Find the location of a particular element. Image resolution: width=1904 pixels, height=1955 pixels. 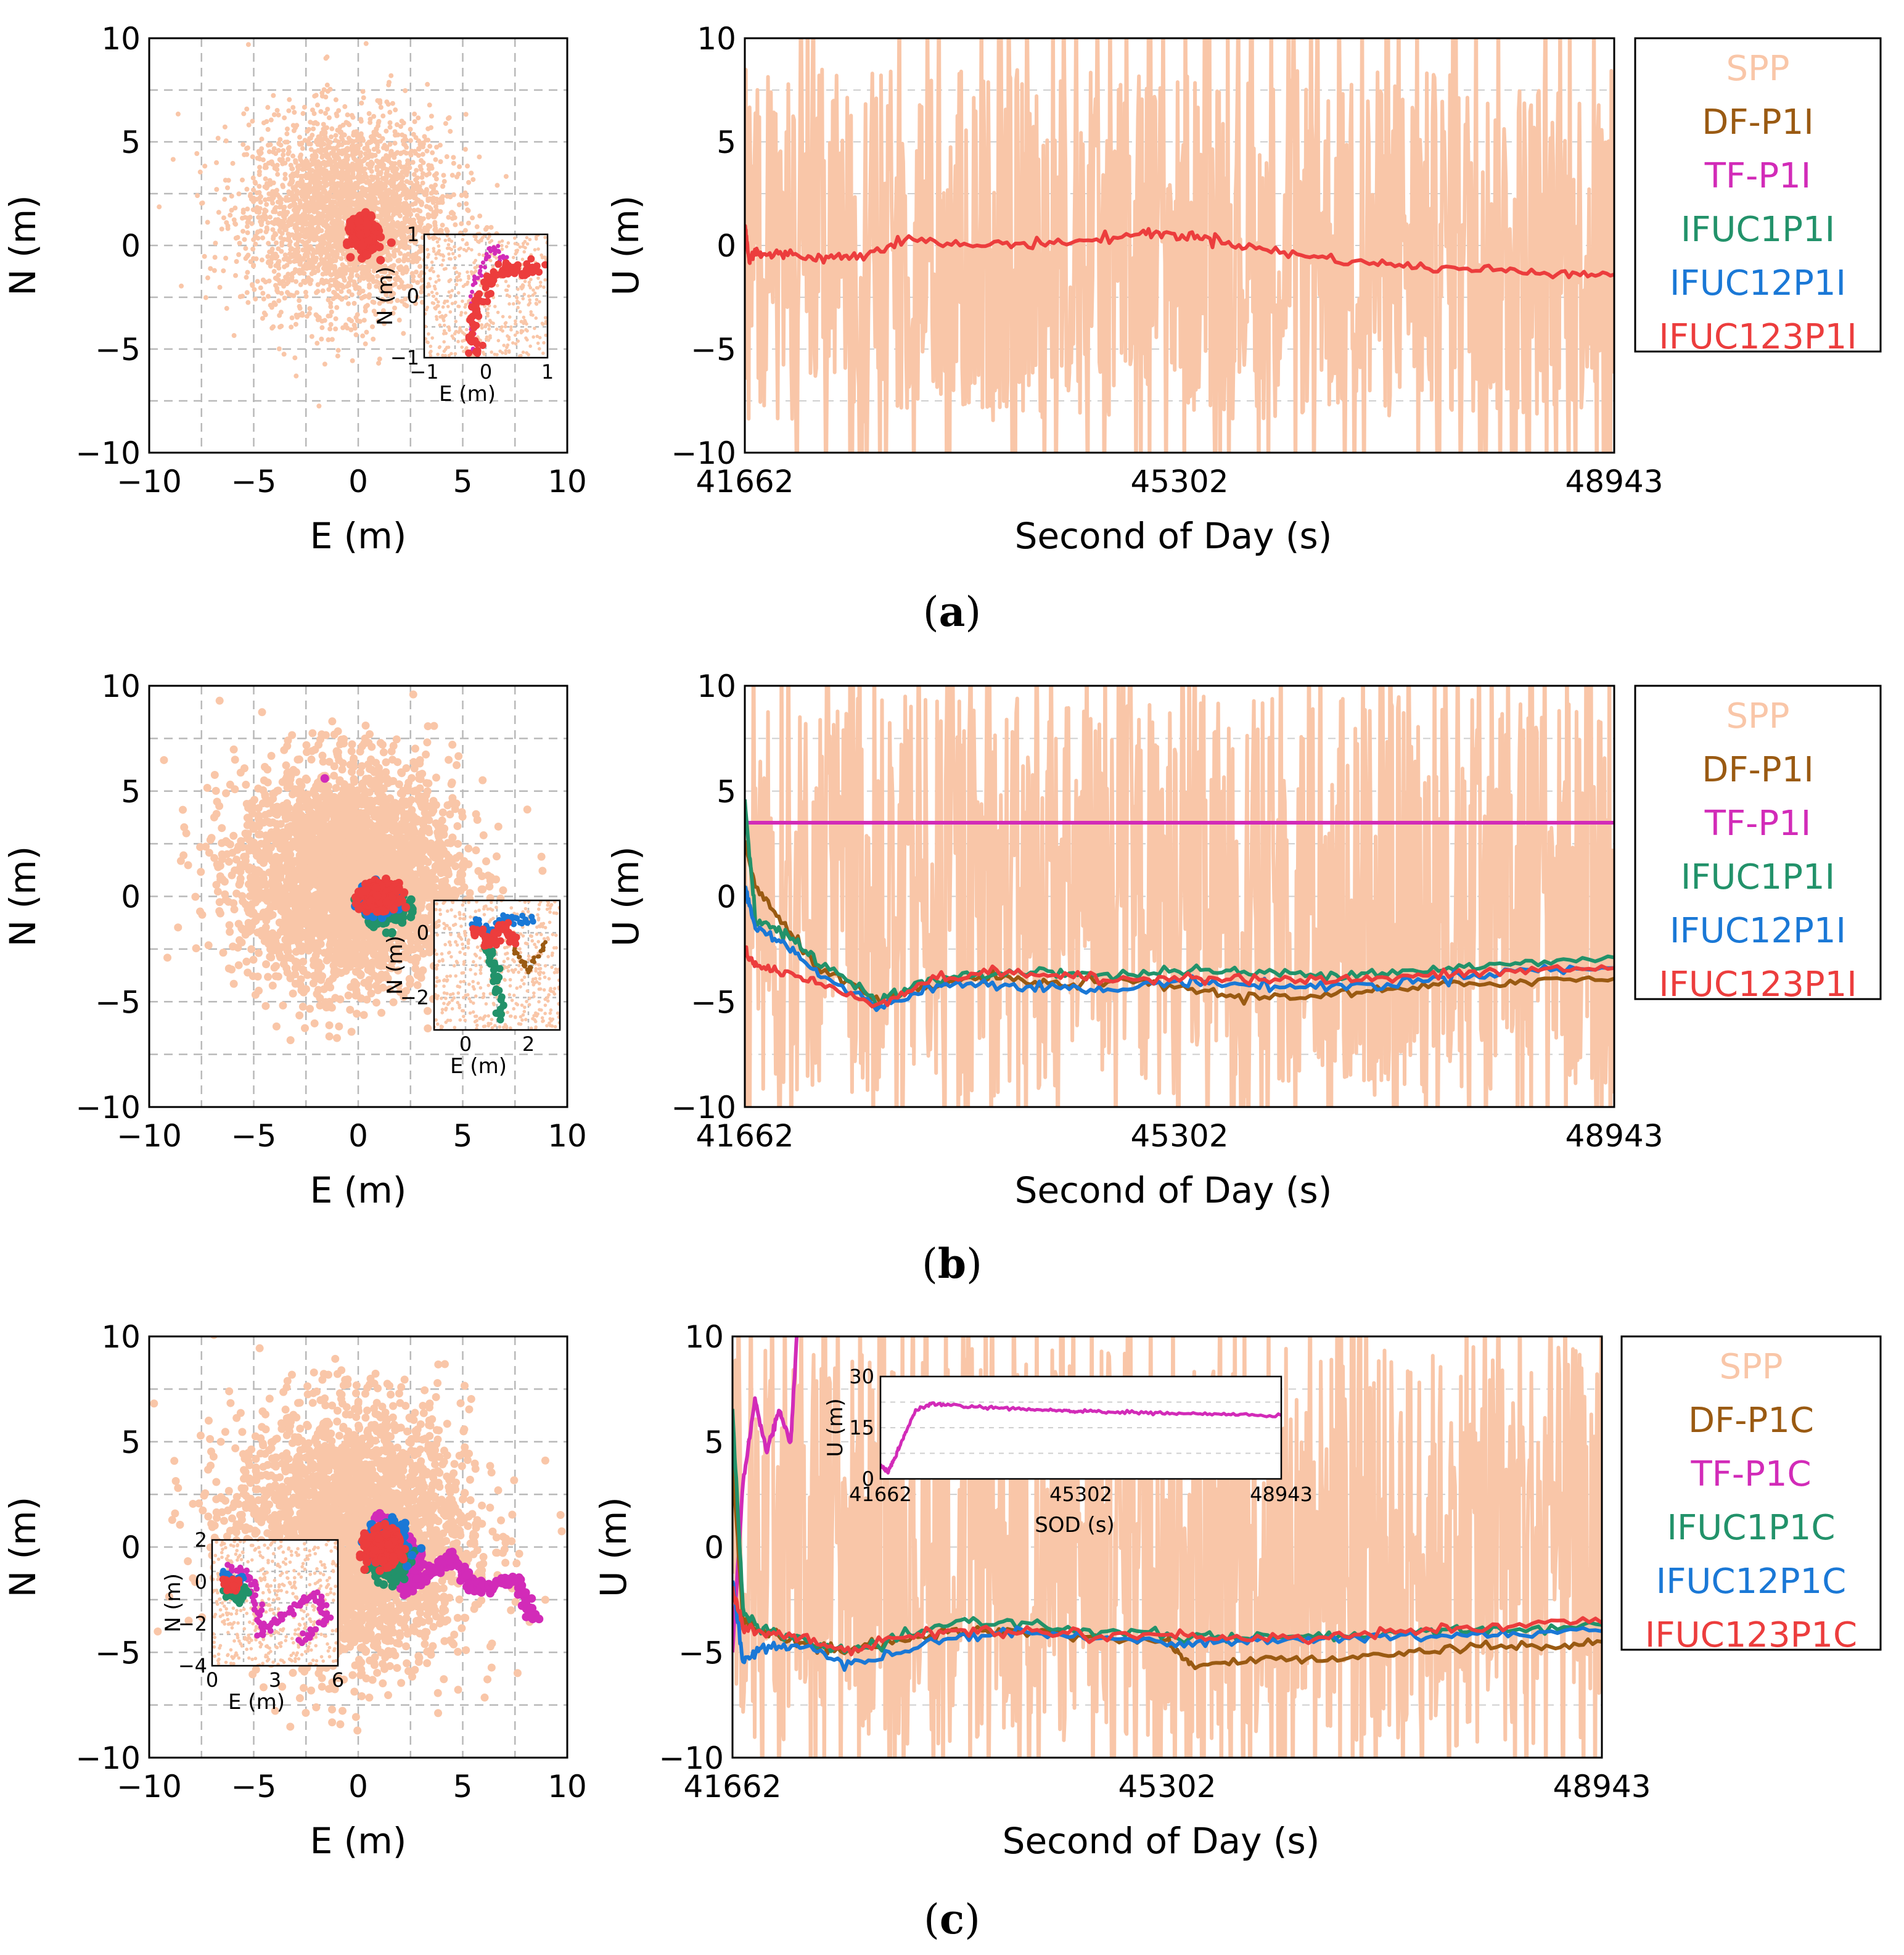

axes-frame is located at coordinates (1179, 246).